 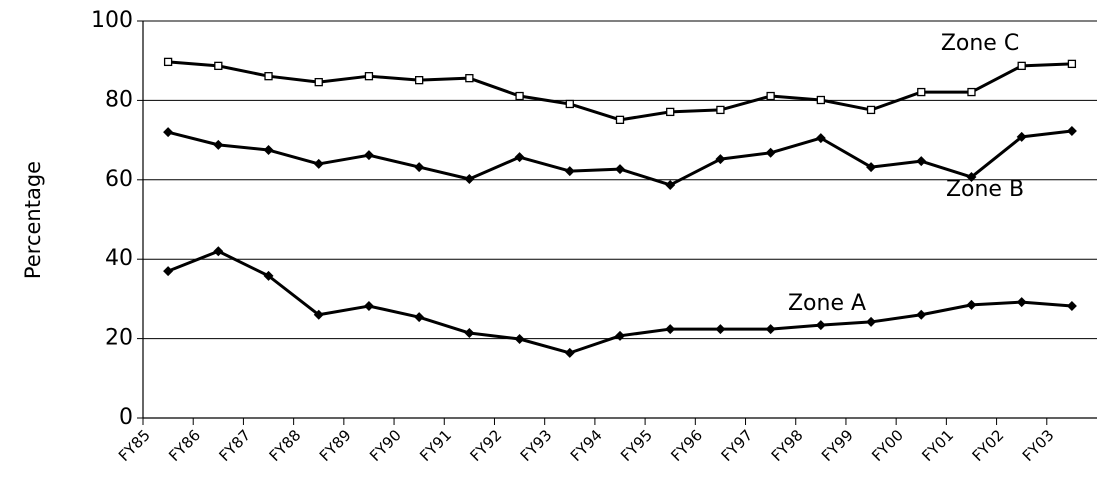 What do you see at coordinates (285, 445) in the screenshot?
I see `x-tick-label: FY88` at bounding box center [285, 445].